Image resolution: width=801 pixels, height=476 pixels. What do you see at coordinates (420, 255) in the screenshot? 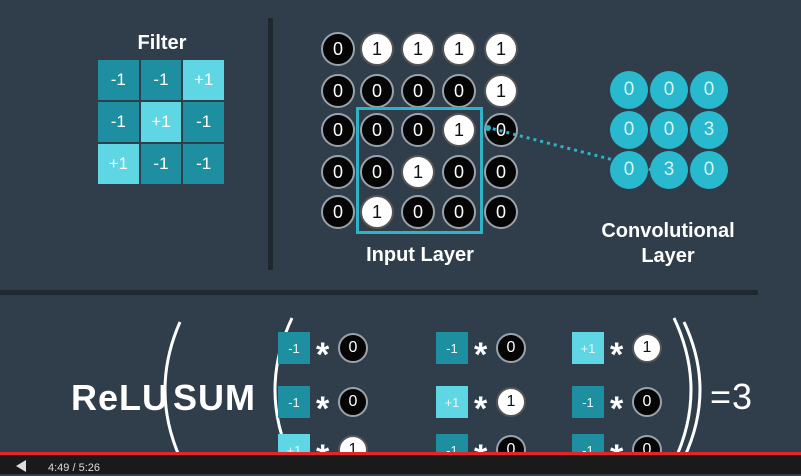
I see `input-layer-title: Input Layer` at bounding box center [420, 255].